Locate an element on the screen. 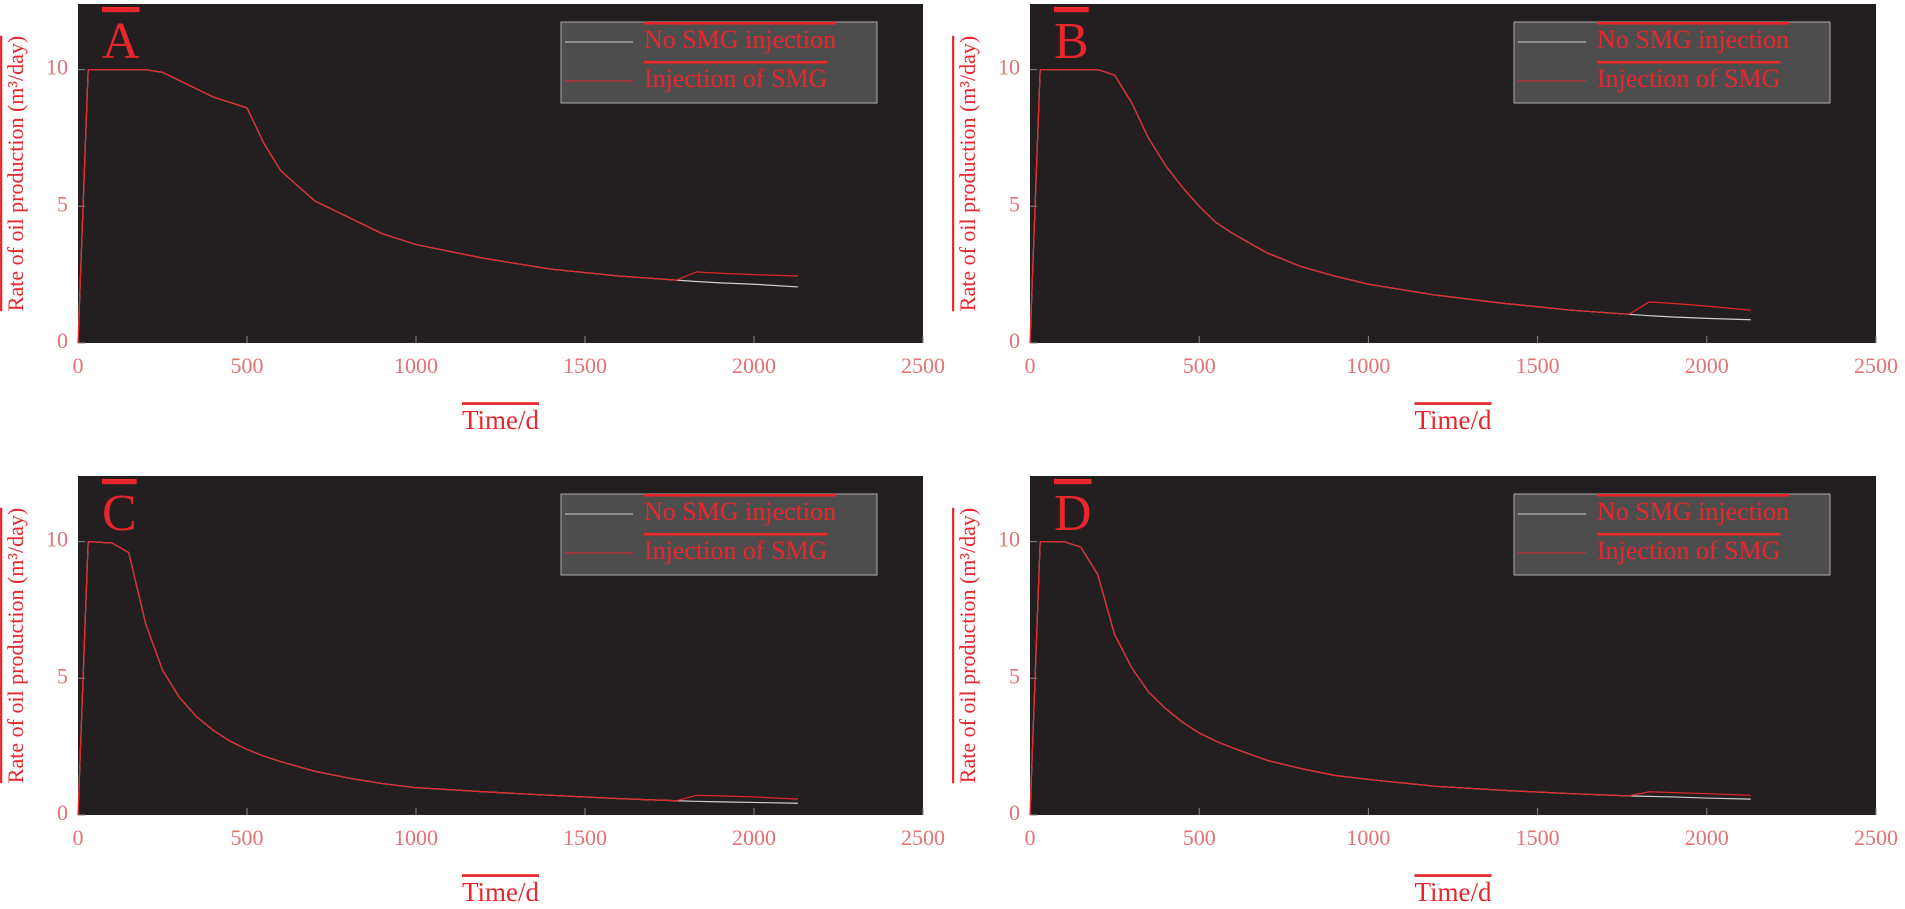  panel-label: B is located at coordinates (1071, 41).